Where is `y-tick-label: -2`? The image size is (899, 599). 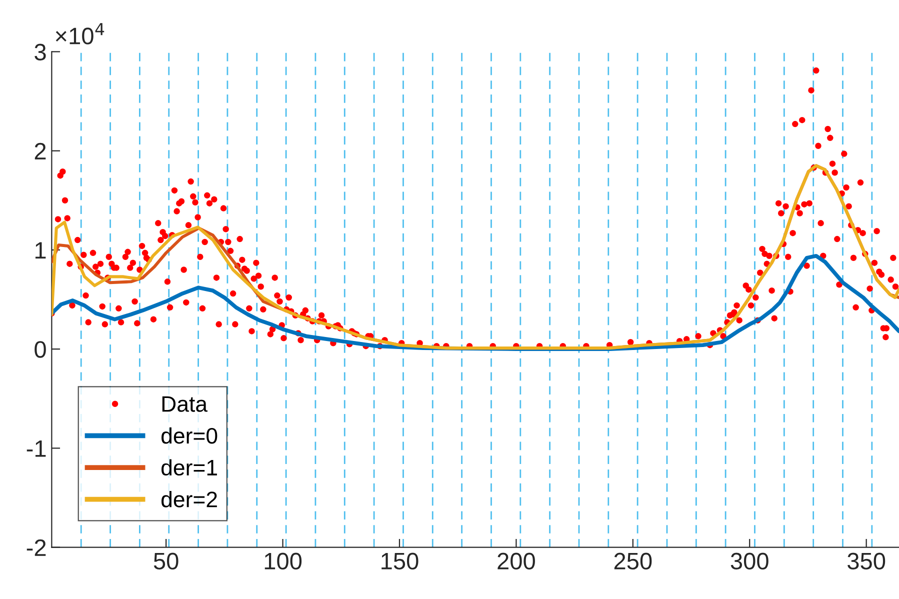
y-tick-label: -2 is located at coordinates (36, 547).